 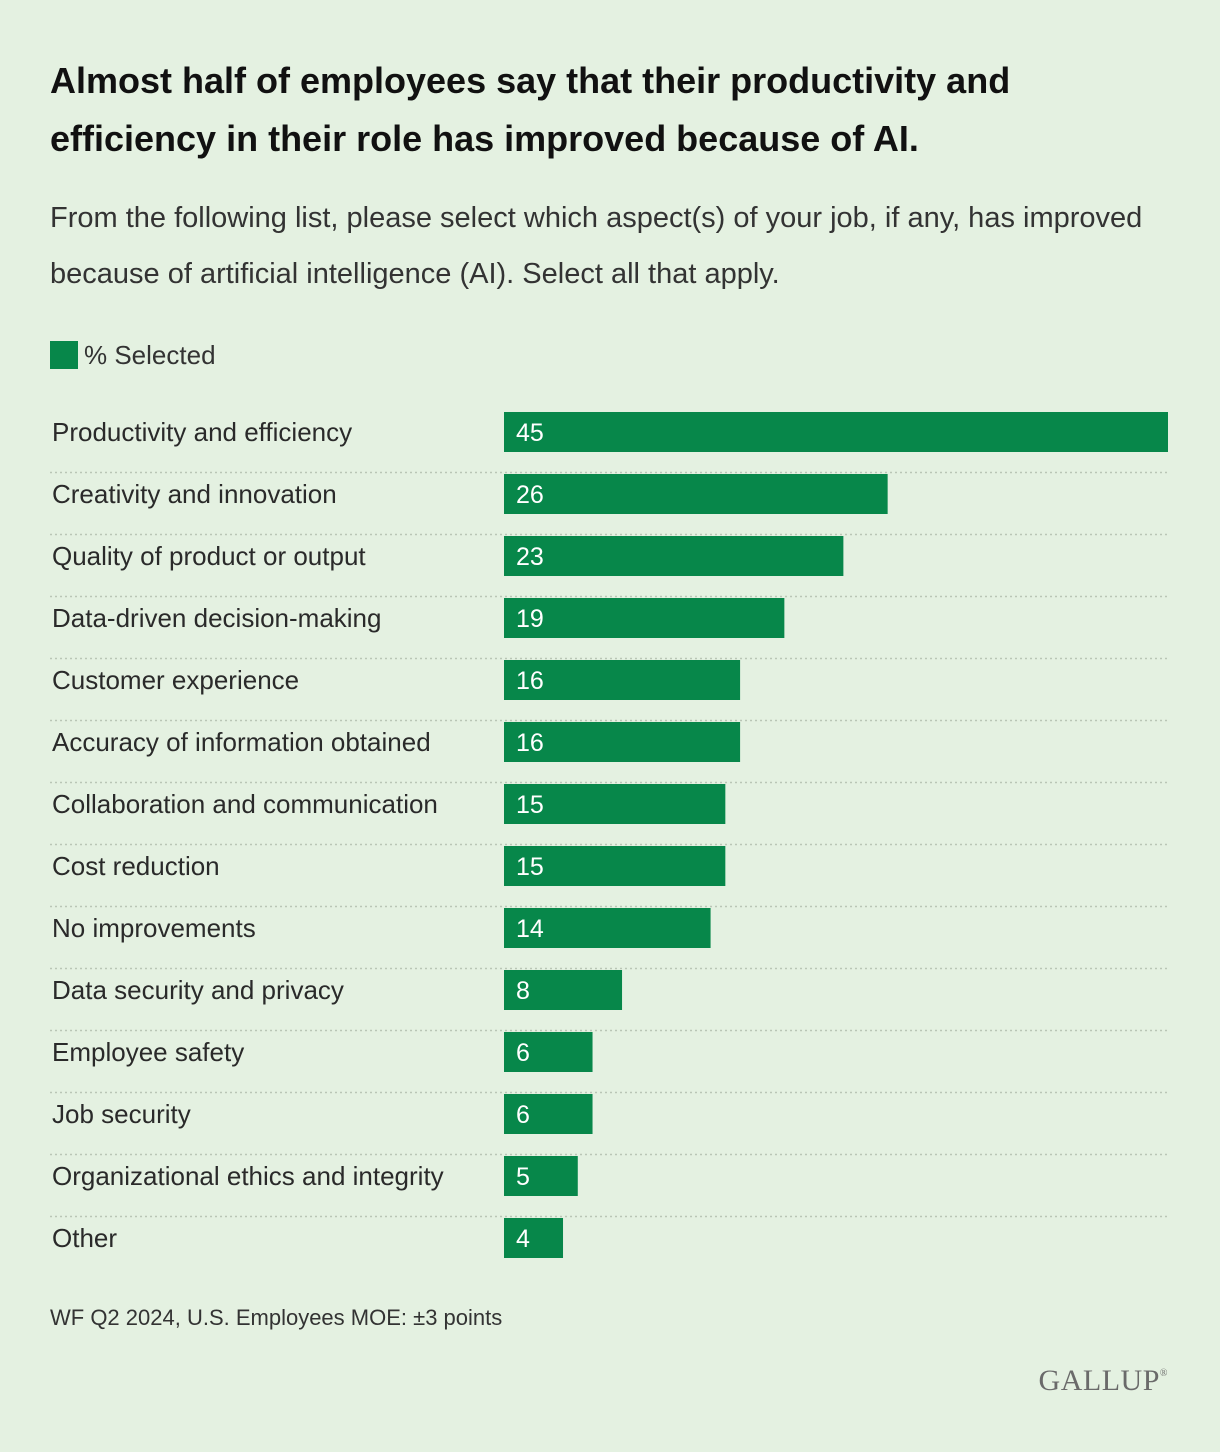 I want to click on legend-swatch-icon, so click(x=64, y=355).